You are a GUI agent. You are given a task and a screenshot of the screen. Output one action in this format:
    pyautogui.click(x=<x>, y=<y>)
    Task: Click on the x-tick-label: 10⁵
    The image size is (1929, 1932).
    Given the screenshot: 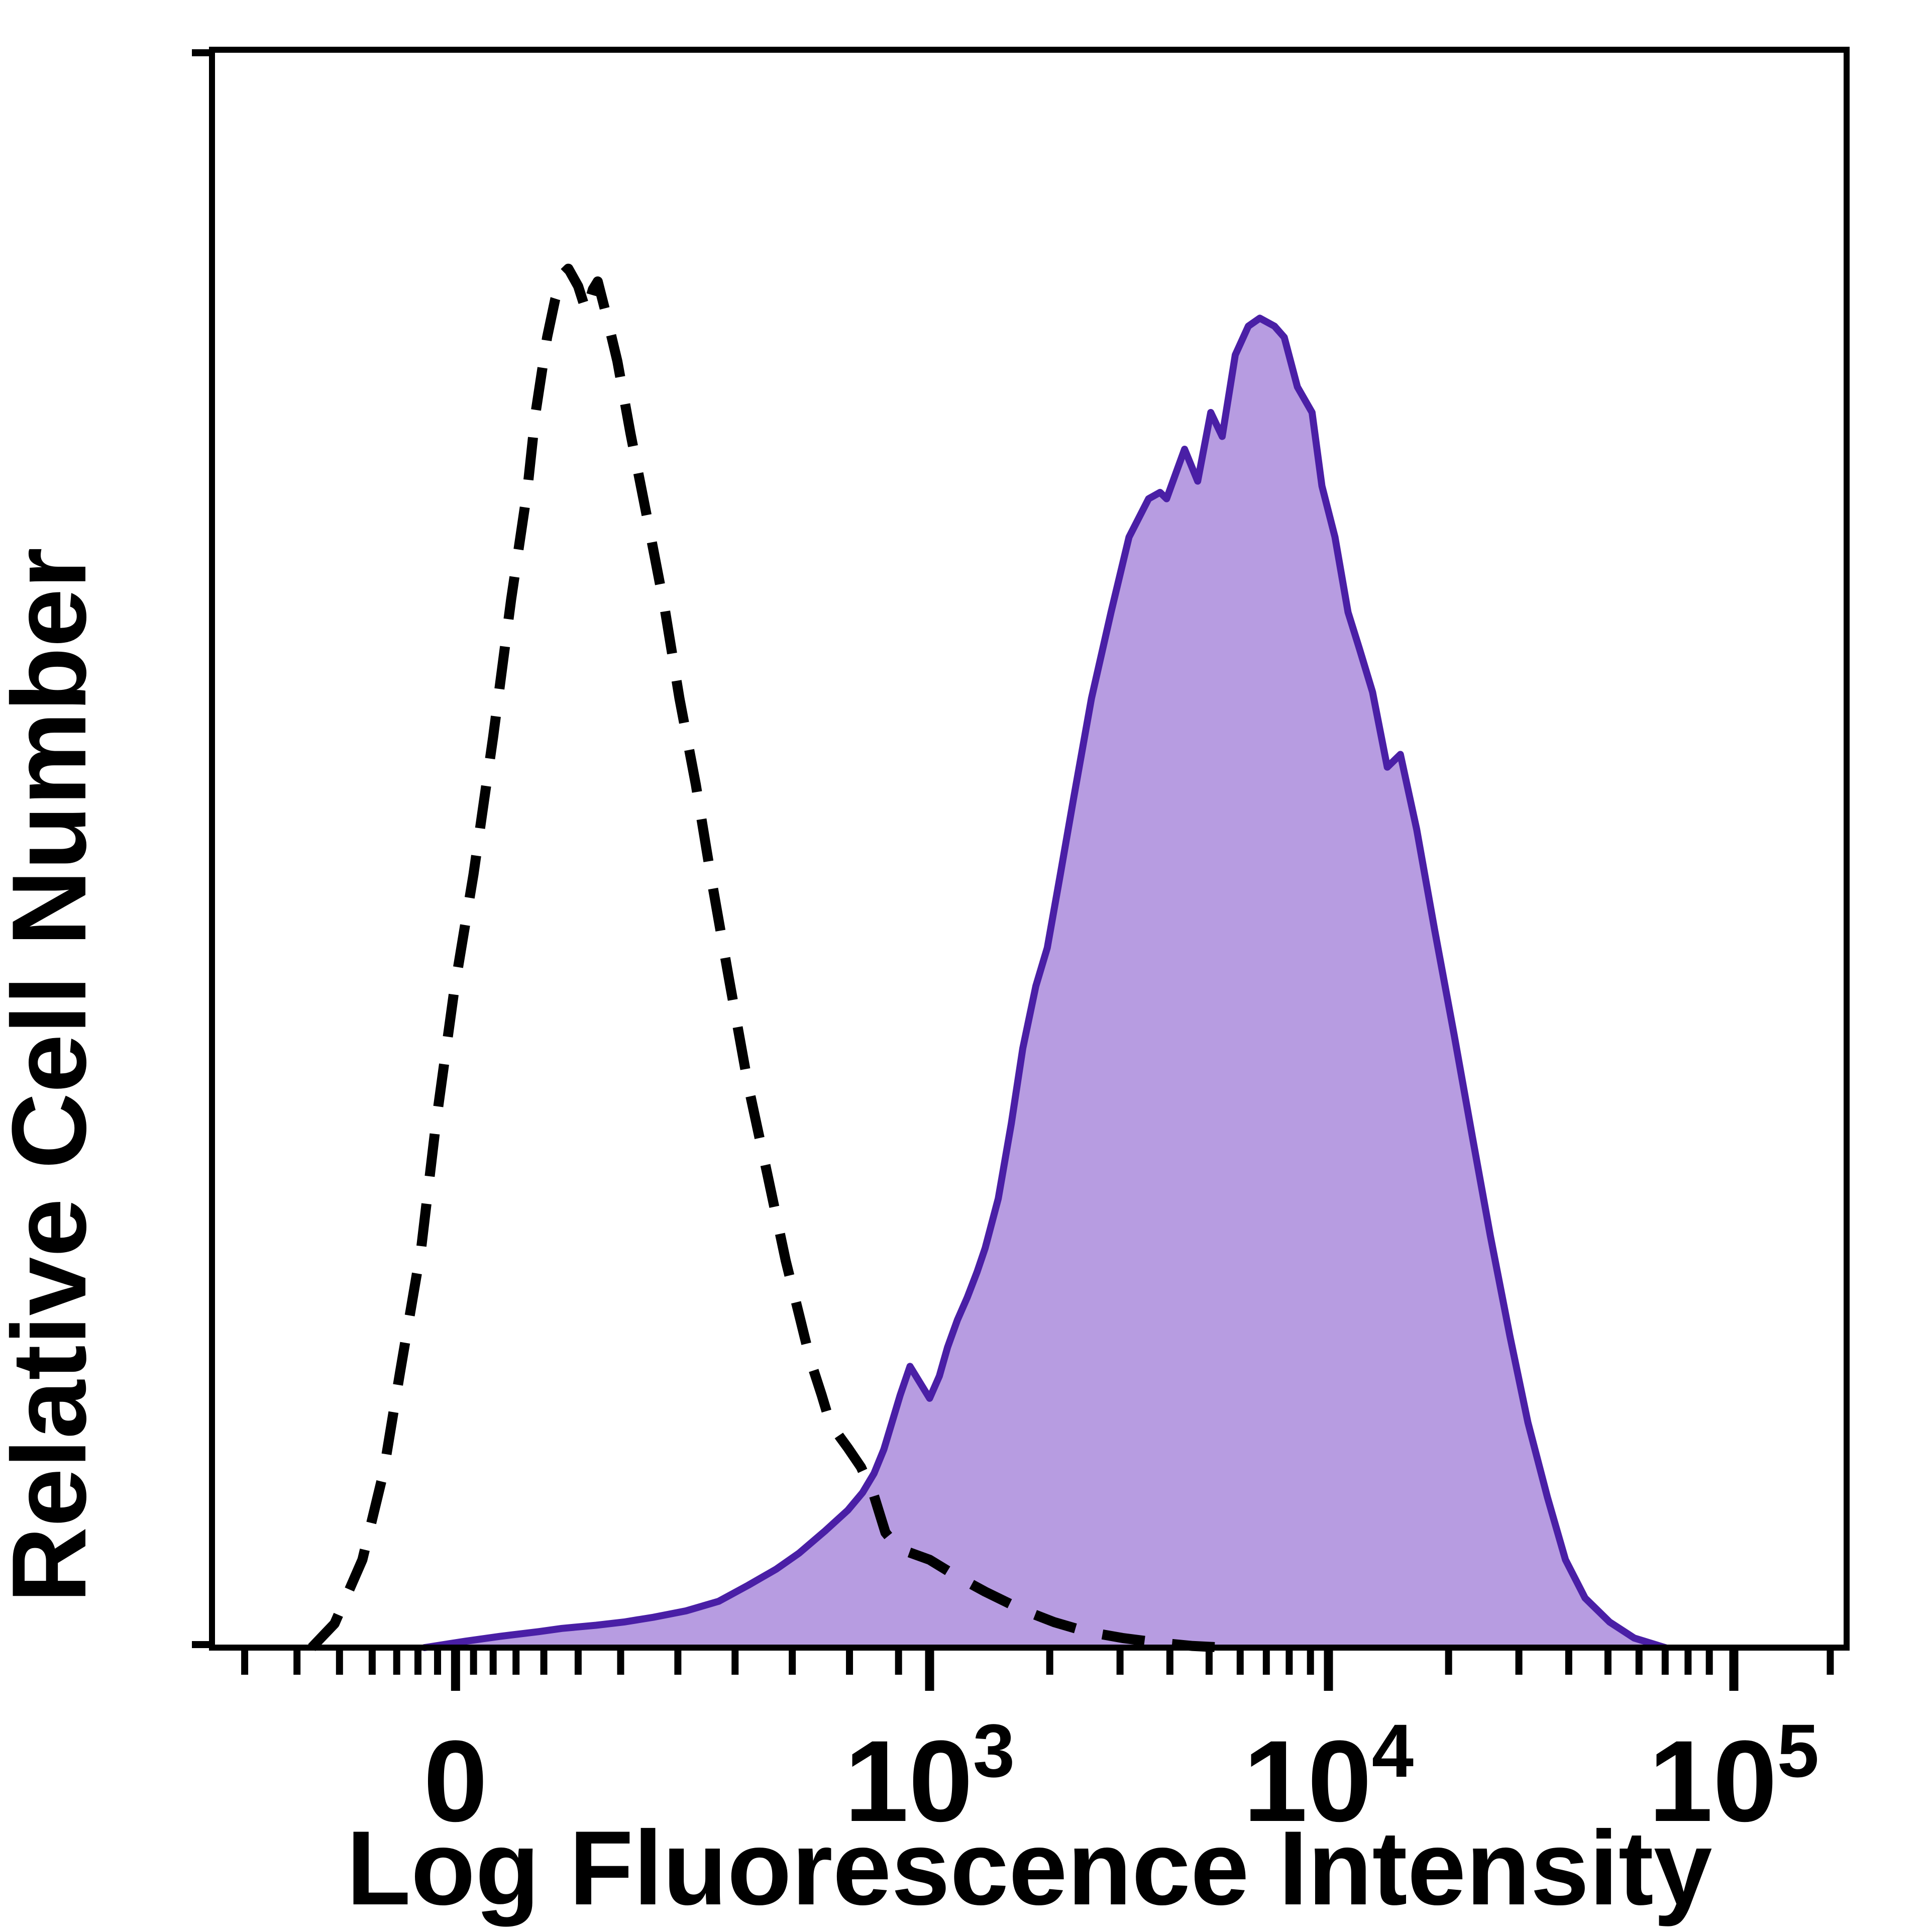 What is the action you would take?
    pyautogui.click(x=1734, y=1777)
    